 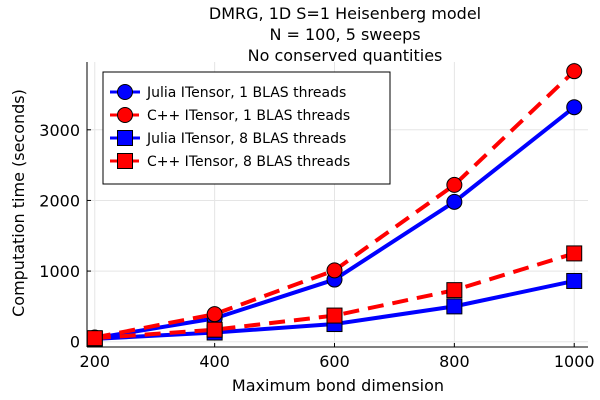 What do you see at coordinates (59, 200) in the screenshot?
I see `y-tick-label-2: 2000` at bounding box center [59, 200].